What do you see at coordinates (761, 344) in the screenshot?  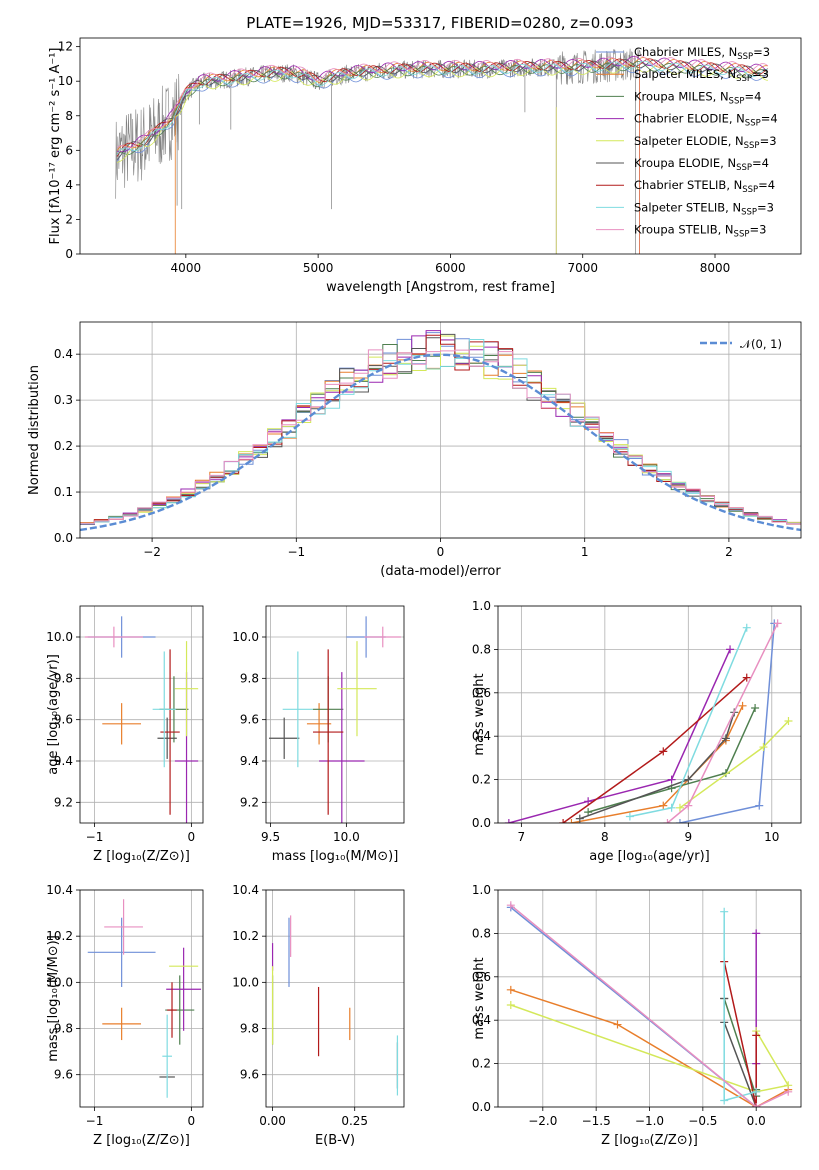 I see `legend-label: 𝒩(0, 1)` at bounding box center [761, 344].